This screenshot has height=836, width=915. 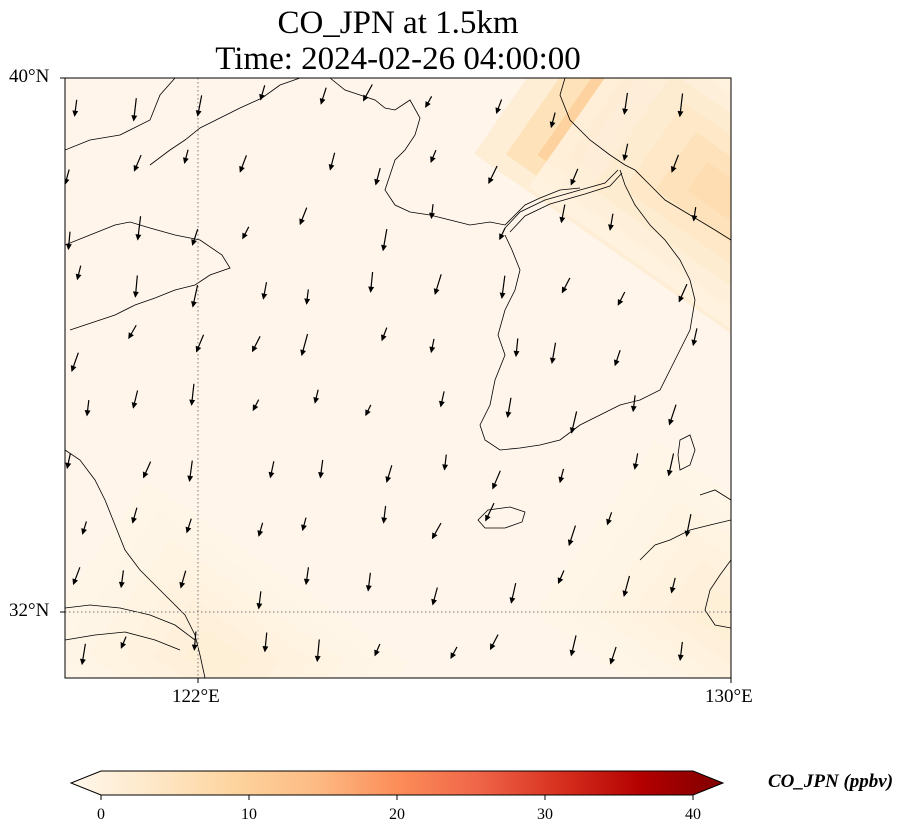 I want to click on lon-label-122: 122°E, so click(x=196, y=696).